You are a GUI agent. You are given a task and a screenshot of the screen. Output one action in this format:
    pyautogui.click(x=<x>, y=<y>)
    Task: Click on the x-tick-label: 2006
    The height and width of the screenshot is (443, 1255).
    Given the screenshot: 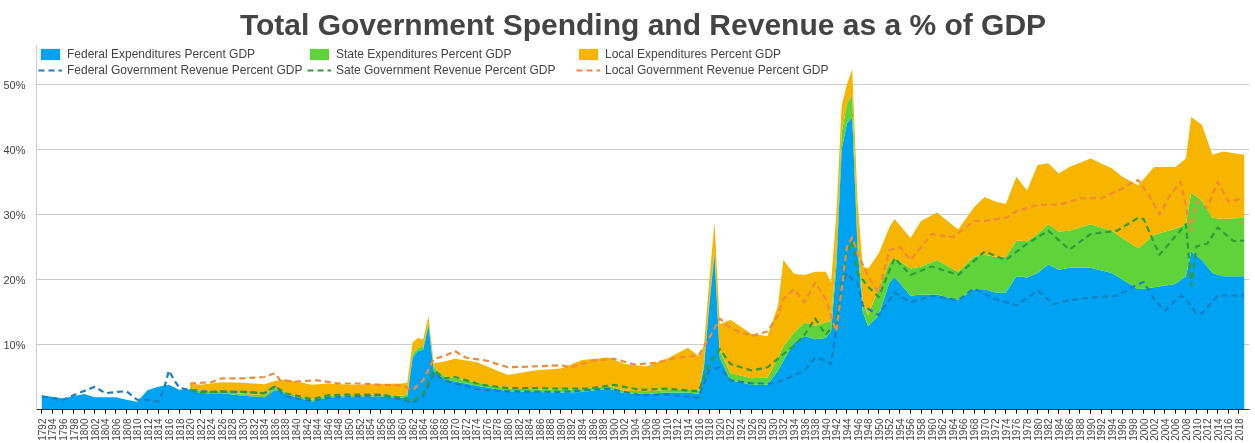 What is the action you would take?
    pyautogui.click(x=1176, y=429)
    